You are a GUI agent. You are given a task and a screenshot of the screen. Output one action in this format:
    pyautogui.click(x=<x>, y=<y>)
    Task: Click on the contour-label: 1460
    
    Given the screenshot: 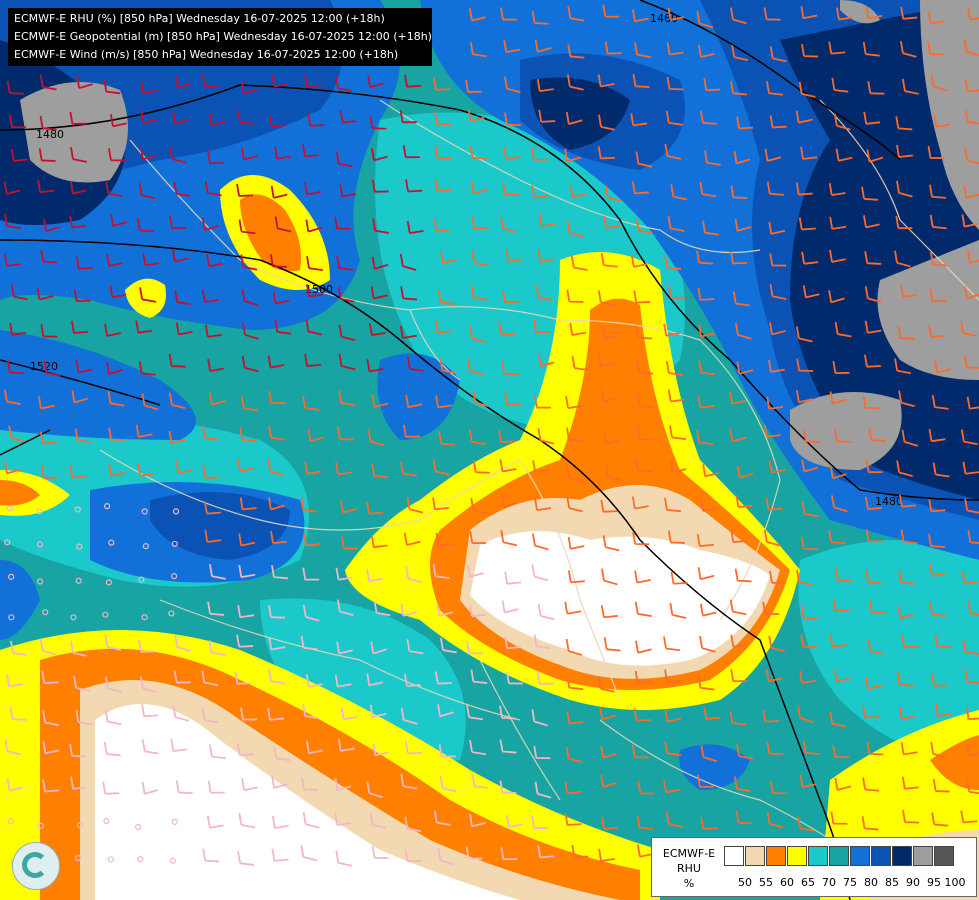 What is the action you would take?
    pyautogui.click(x=664, y=18)
    